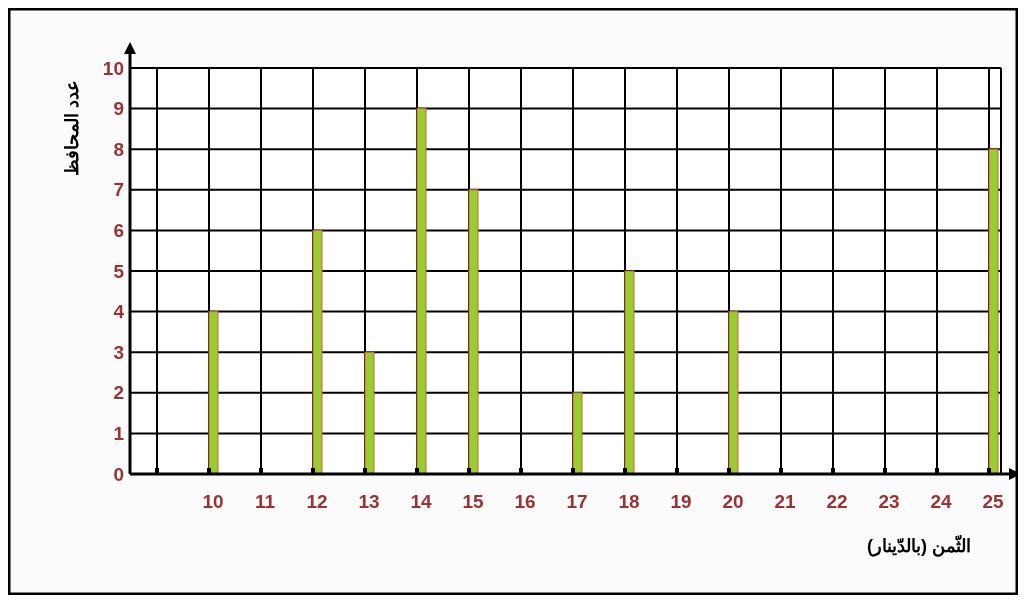 The height and width of the screenshot is (603, 1026). Describe the element at coordinates (473, 501) in the screenshot. I see `x-tick-label: 15` at that location.